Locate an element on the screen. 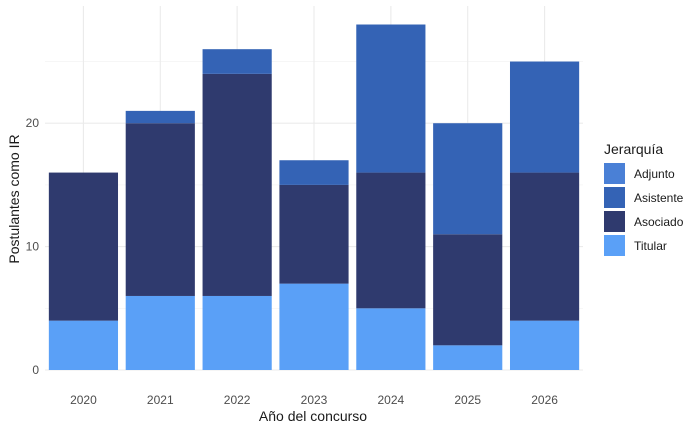 The height and width of the screenshot is (432, 700). bar-segment-asociado-2026 is located at coordinates (544, 246).